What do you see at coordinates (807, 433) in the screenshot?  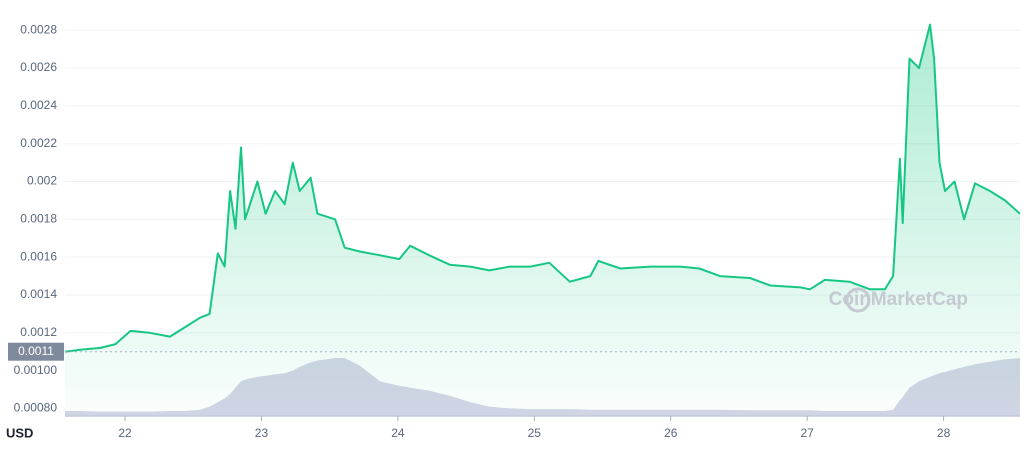 I see `x-tick-label: 27` at bounding box center [807, 433].